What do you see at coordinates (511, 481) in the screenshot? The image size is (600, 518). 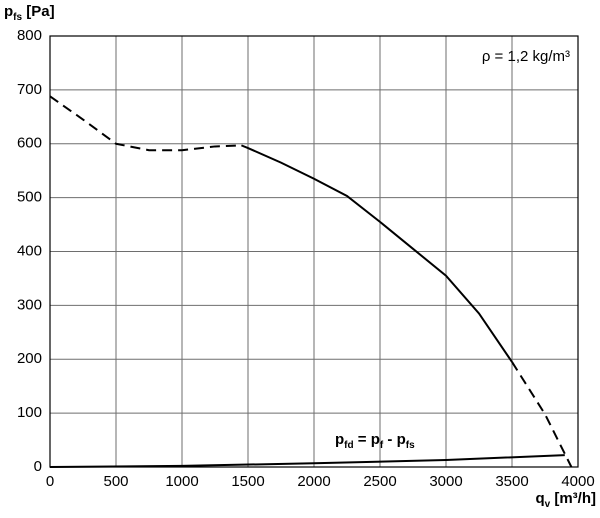 I see `x-tick-label: 3500` at bounding box center [511, 481].